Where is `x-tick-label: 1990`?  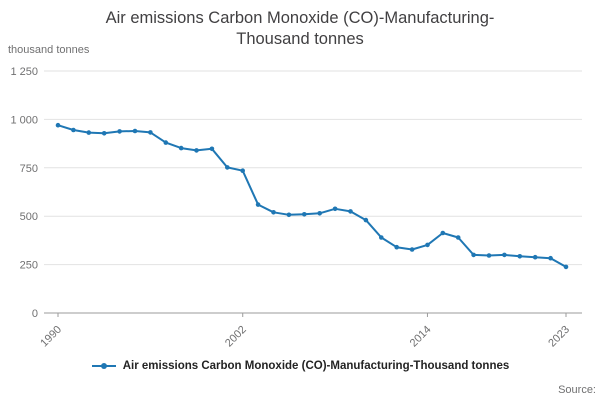
x-tick-label: 1990 is located at coordinates (51, 337).